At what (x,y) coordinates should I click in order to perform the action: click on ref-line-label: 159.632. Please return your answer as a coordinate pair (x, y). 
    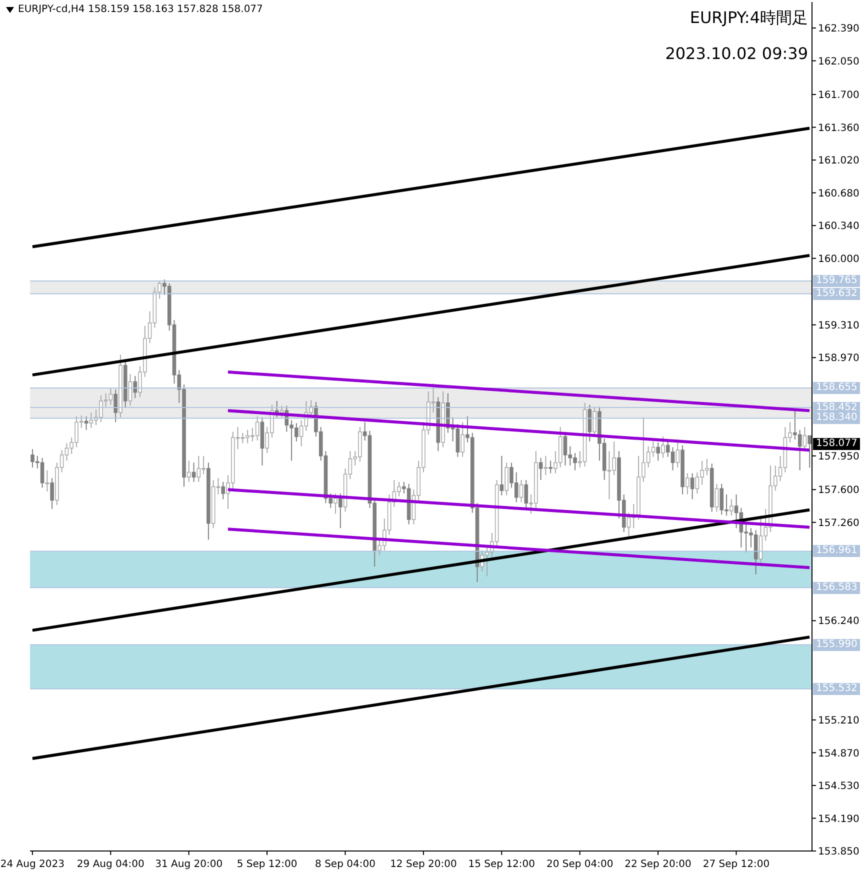
    Looking at the image, I should click on (836, 294).